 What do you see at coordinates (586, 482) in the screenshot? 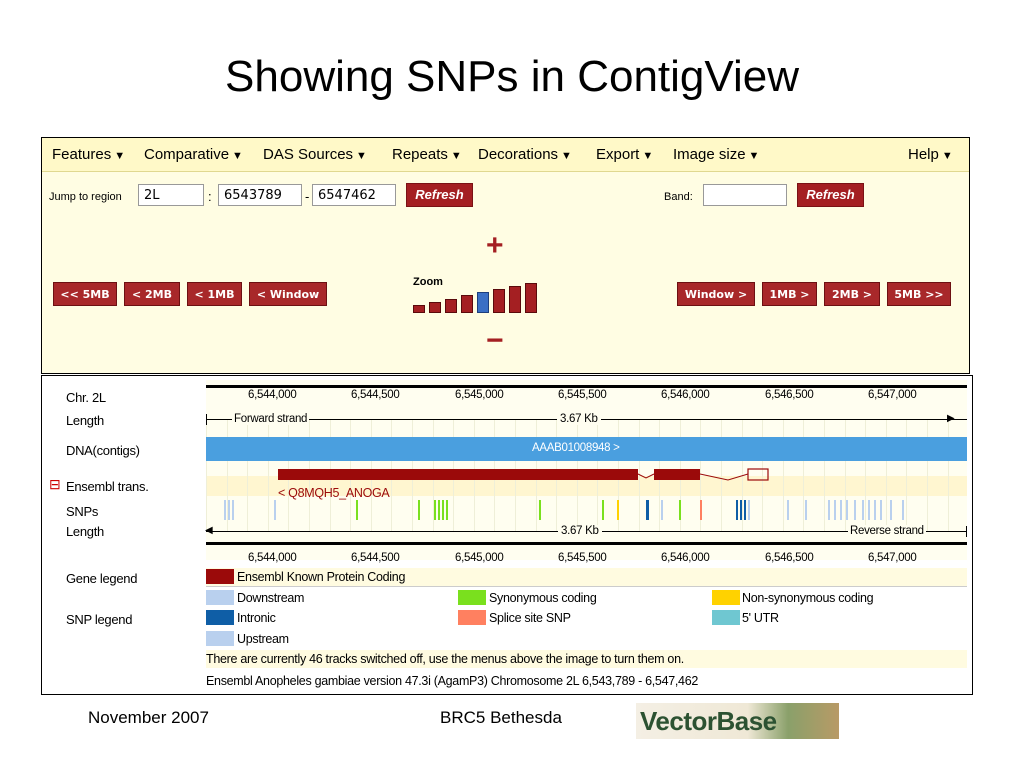
I see `transcript-graphic` at bounding box center [586, 482].